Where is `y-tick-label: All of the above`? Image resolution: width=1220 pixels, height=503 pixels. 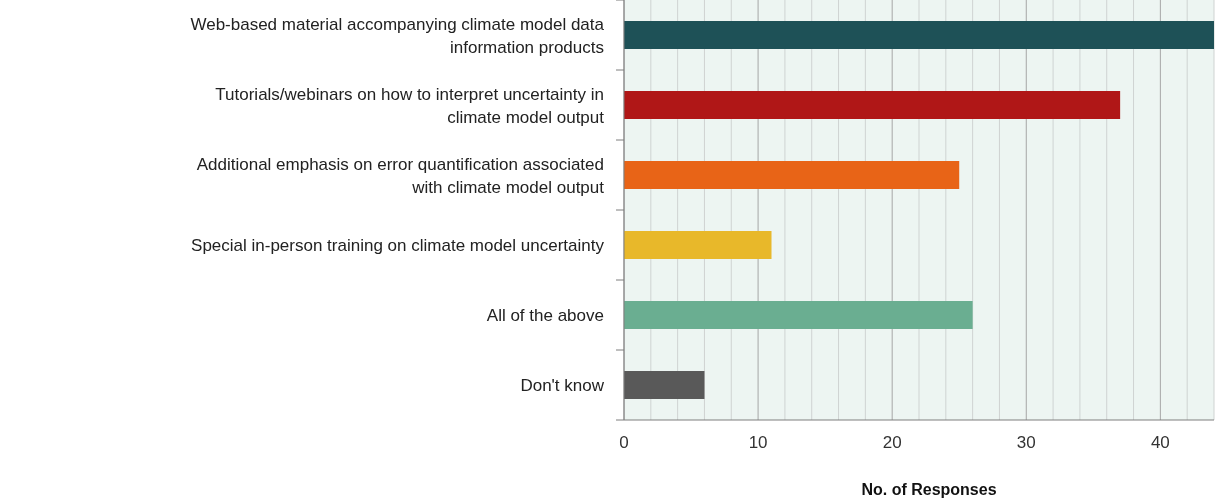 y-tick-label: All of the above is located at coordinates (545, 315).